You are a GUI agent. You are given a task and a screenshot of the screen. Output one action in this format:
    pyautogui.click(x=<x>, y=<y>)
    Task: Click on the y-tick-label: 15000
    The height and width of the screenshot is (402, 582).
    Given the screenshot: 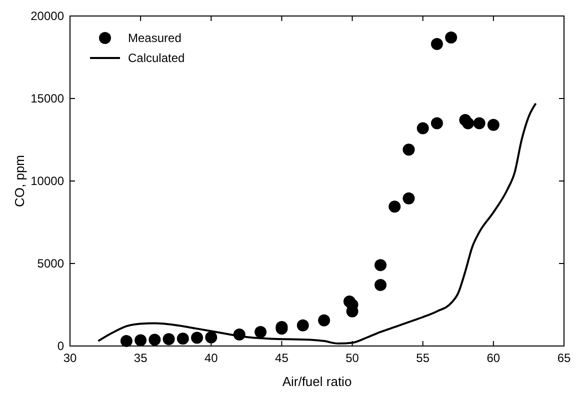 What is the action you would take?
    pyautogui.click(x=47, y=99)
    